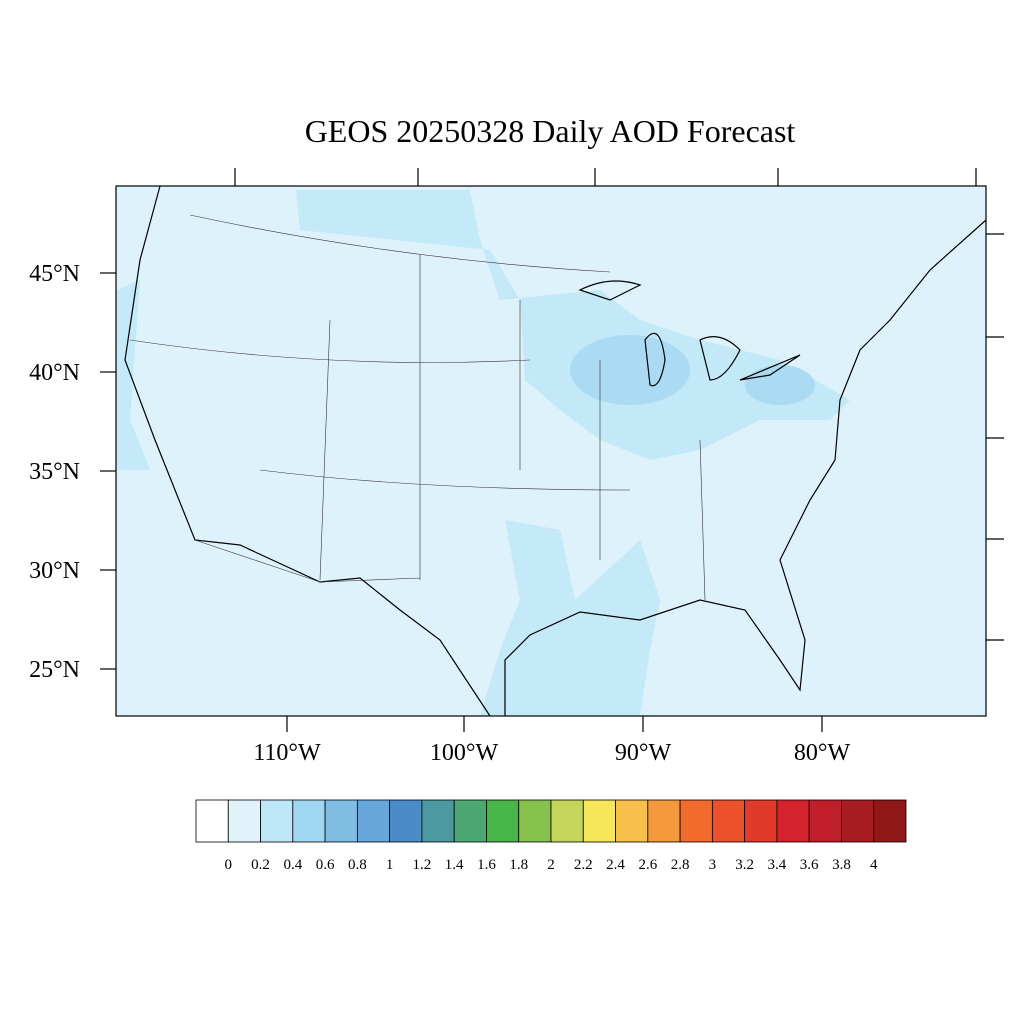 Image resolution: width=1024 pixels, height=1029 pixels. What do you see at coordinates (518, 865) in the screenshot?
I see `colorbar-label: 1.8` at bounding box center [518, 865].